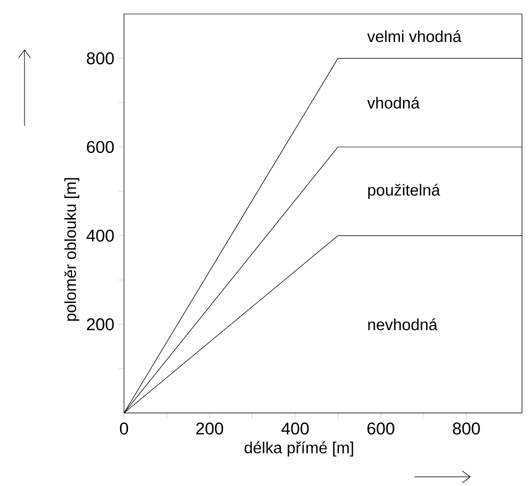  Describe the element at coordinates (100, 147) in the screenshot. I see `y-tick-label: 600` at that location.